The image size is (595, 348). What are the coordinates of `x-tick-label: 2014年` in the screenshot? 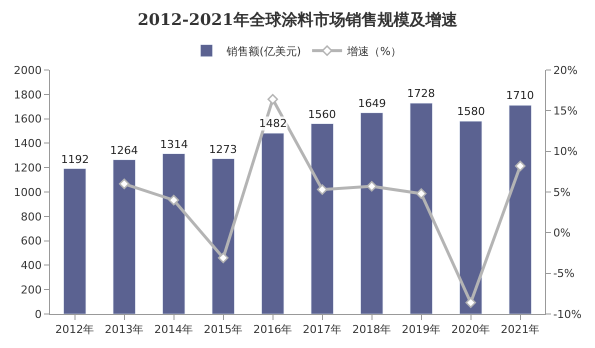 It's located at (174, 329).